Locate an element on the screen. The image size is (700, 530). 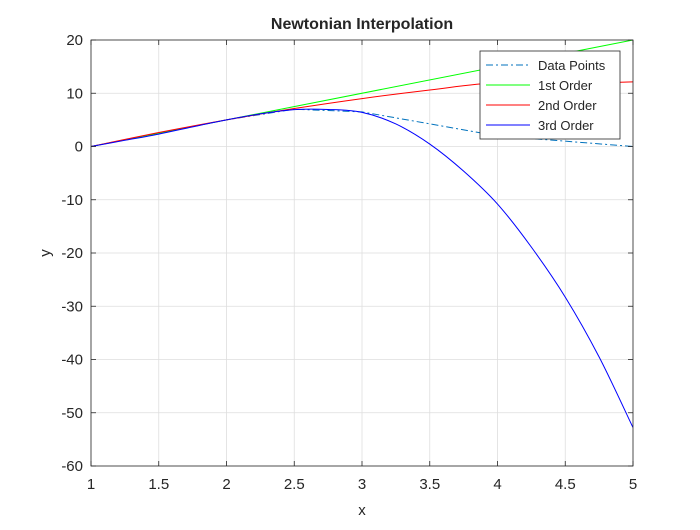
legend-label: 2nd Order is located at coordinates (567, 105).